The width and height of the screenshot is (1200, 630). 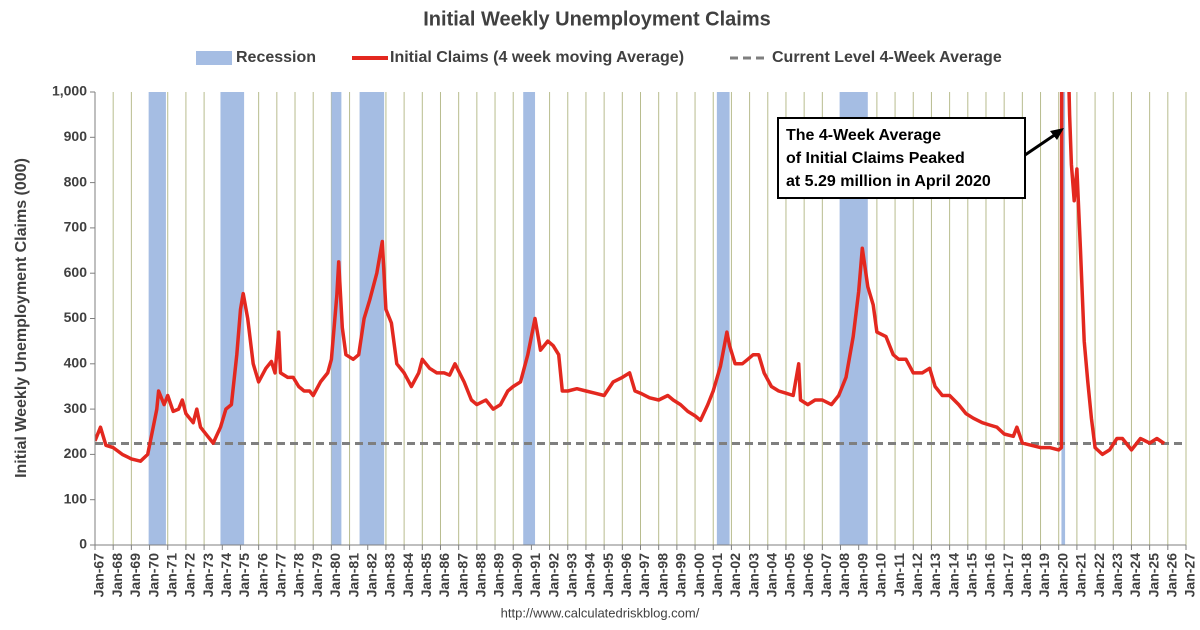 What do you see at coordinates (99, 575) in the screenshot?
I see `x-tick-label: Jan-67` at bounding box center [99, 575].